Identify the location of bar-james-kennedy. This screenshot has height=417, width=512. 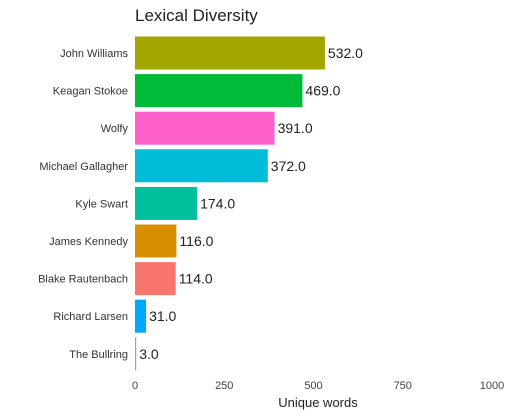
(156, 241).